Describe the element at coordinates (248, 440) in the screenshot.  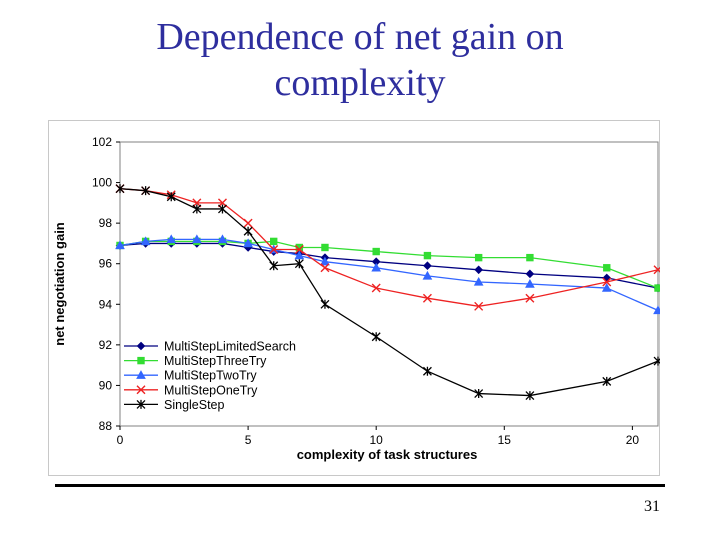
I see `x-tick-label: 5` at that location.